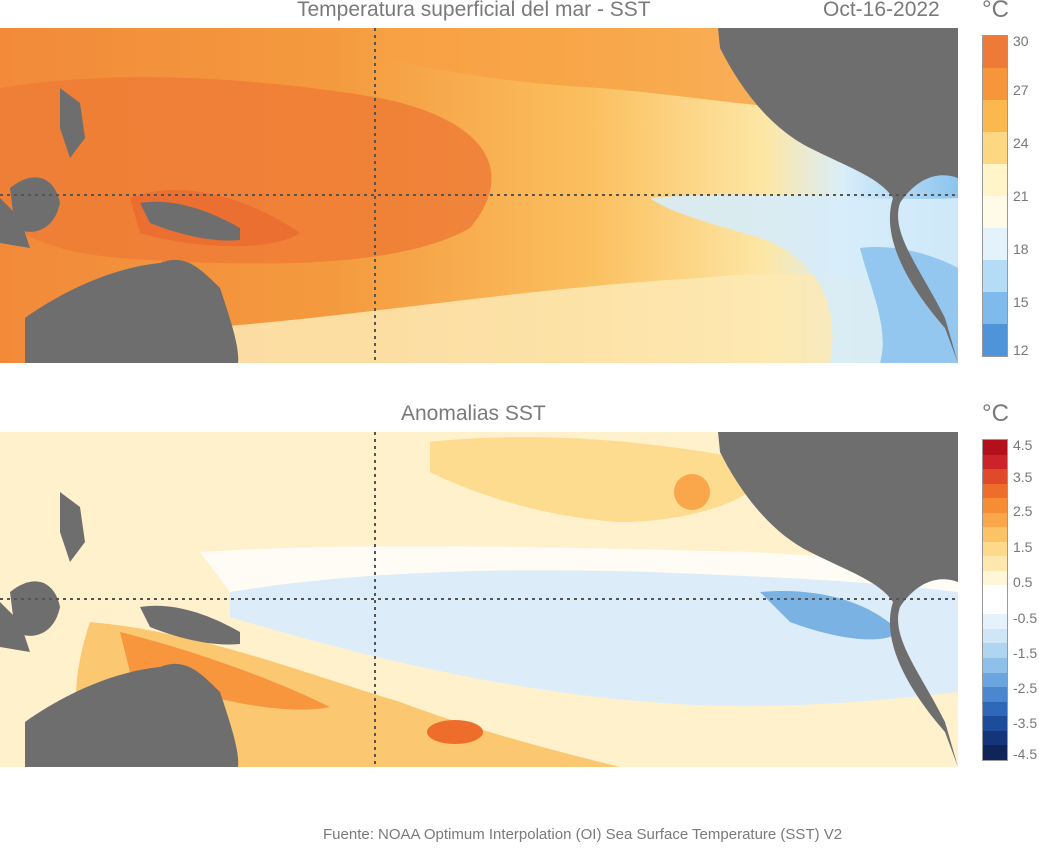  Describe the element at coordinates (1021, 41) in the screenshot. I see `colorbar-tick-label: 30` at that location.